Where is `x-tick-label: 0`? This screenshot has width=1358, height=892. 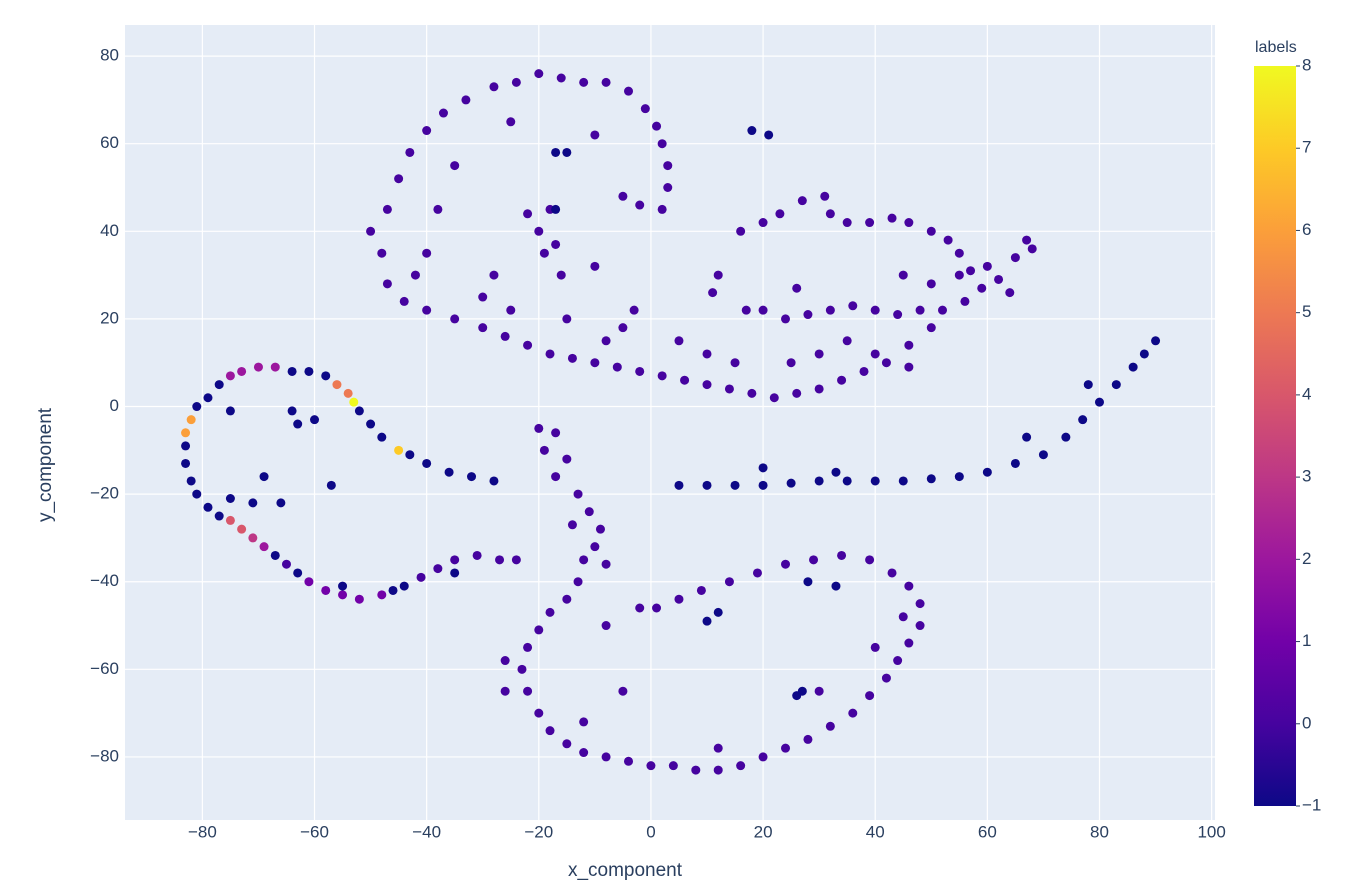
x-tick-label: 0 is located at coordinates (650, 831).